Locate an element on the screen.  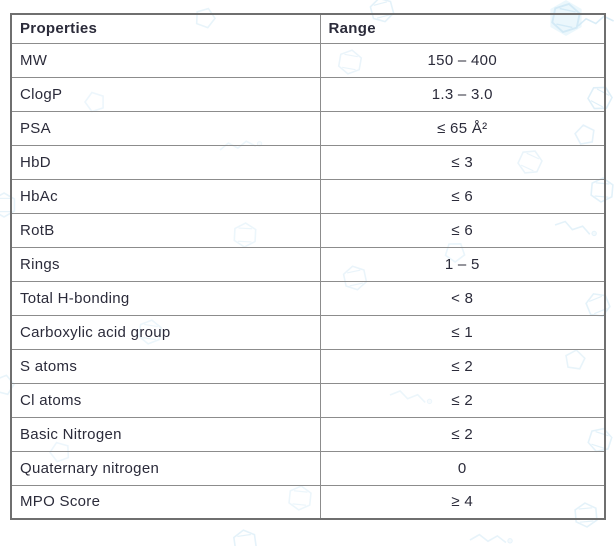
range-cell: ≥ 4 is located at coordinates (462, 502).